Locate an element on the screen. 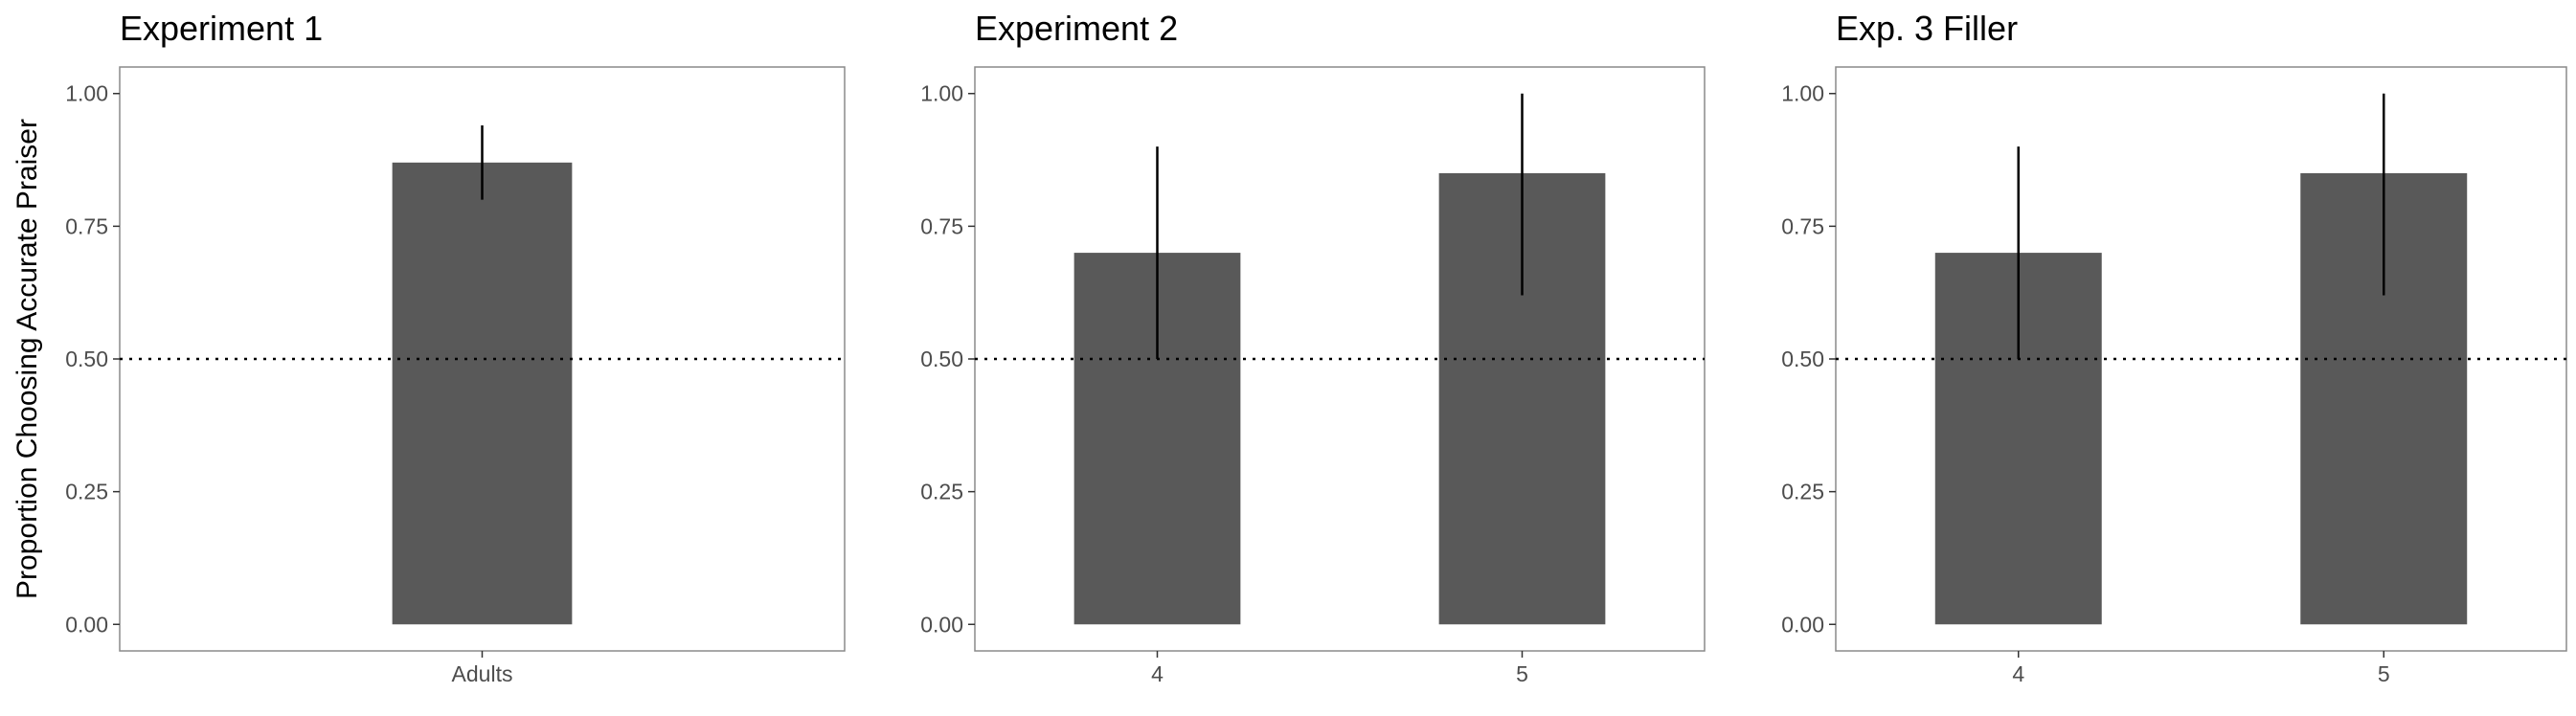 The height and width of the screenshot is (716, 2576). y-axis-title: Proportion Choosing Accurate Praiser is located at coordinates (27, 359).